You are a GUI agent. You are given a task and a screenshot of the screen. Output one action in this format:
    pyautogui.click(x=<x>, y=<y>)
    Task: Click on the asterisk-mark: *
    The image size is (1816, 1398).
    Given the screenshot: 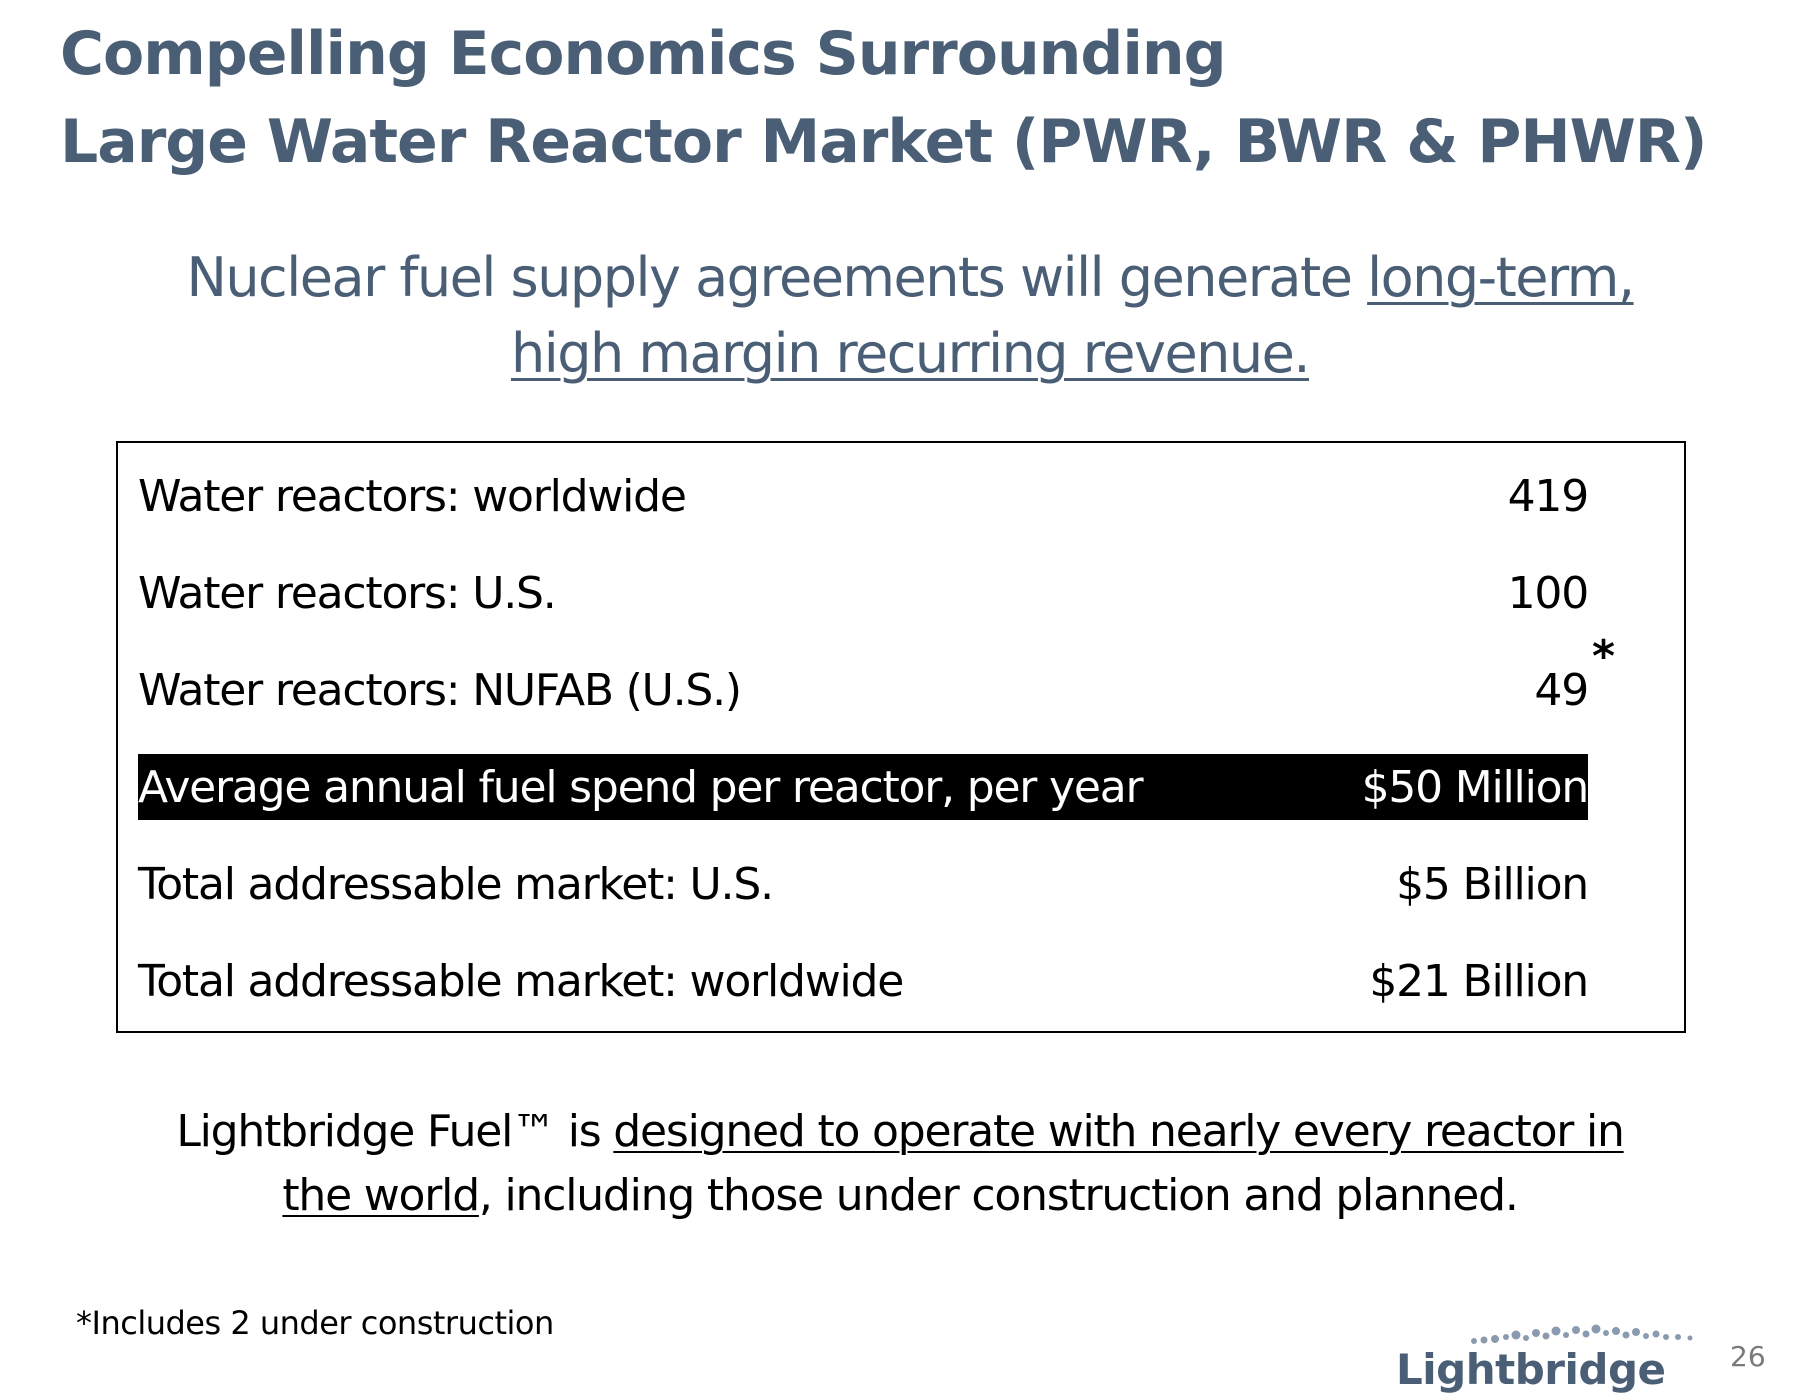 What is the action you would take?
    pyautogui.click(x=1604, y=656)
    